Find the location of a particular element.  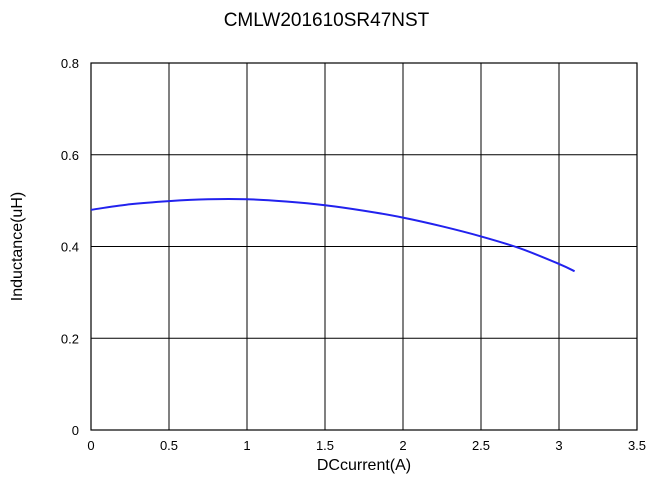

x-tick-label: 3 is located at coordinates (558, 445).